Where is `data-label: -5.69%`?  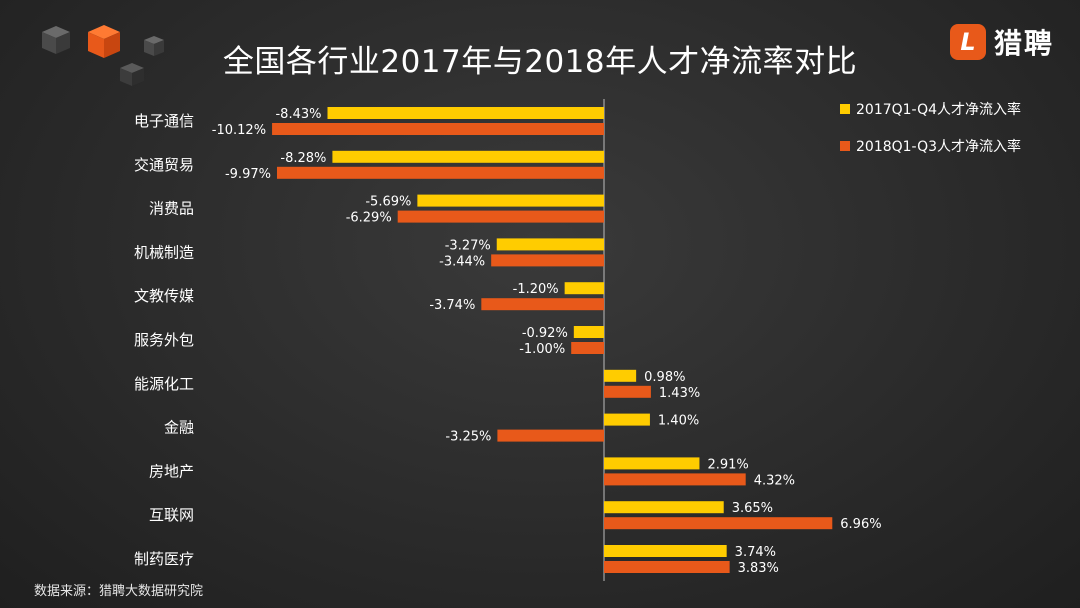 data-label: -5.69% is located at coordinates (388, 202).